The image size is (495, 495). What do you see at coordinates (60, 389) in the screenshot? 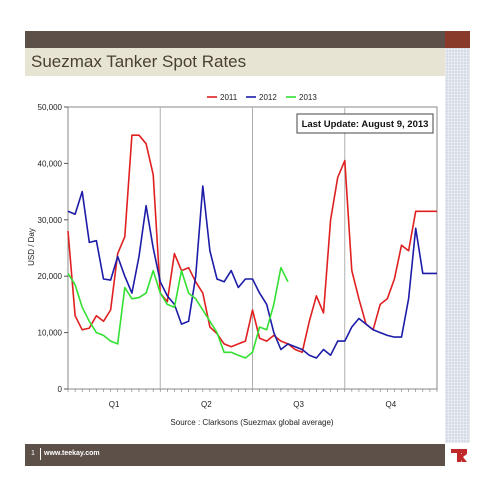
I see `y-tick-label: 0` at bounding box center [60, 389].